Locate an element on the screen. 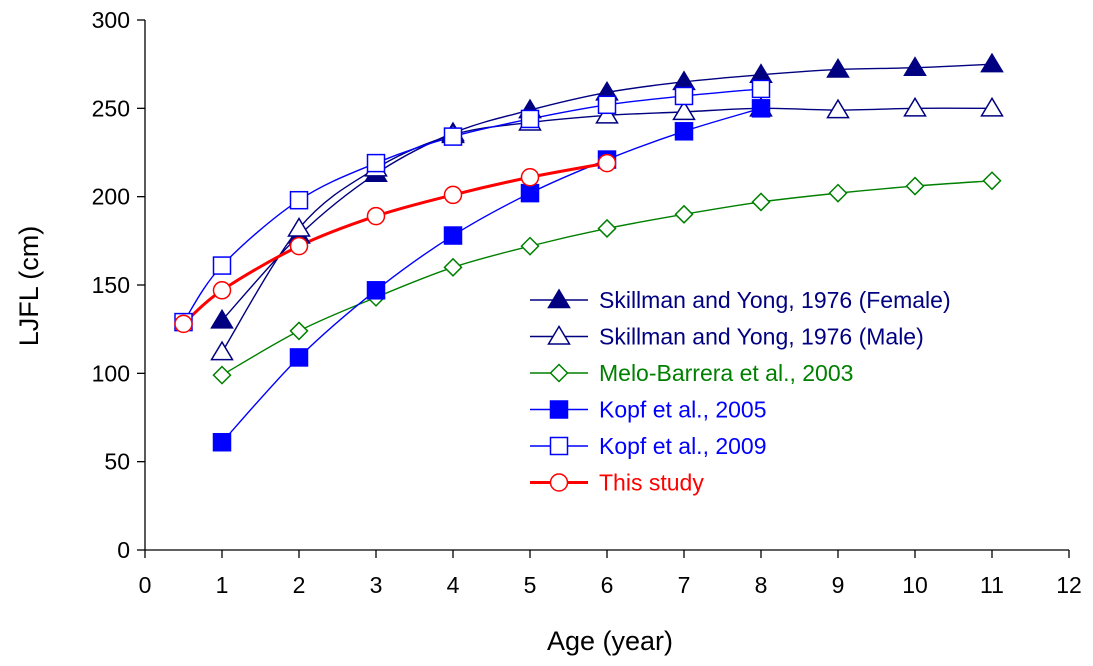 The height and width of the screenshot is (666, 1093). legend-label: Melo-Barrera et al., 2003 is located at coordinates (726, 373).